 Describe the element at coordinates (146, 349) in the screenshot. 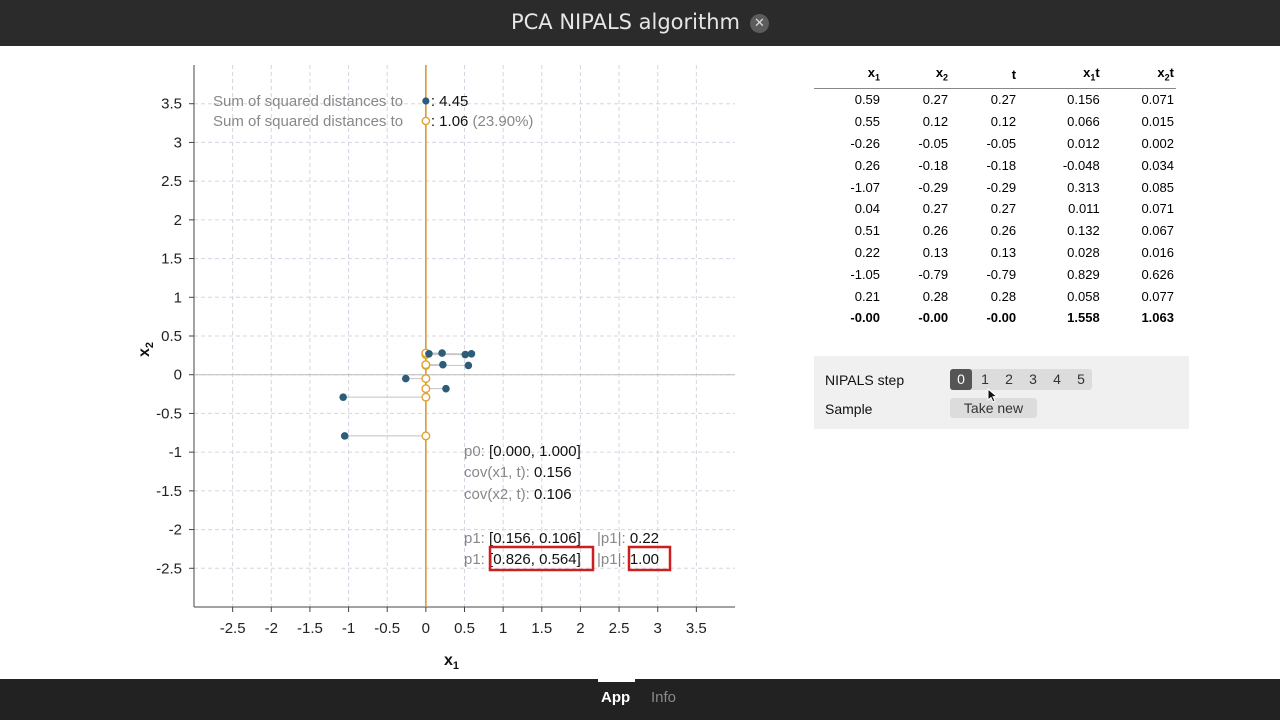

I see `y-axis-label: x2` at that location.